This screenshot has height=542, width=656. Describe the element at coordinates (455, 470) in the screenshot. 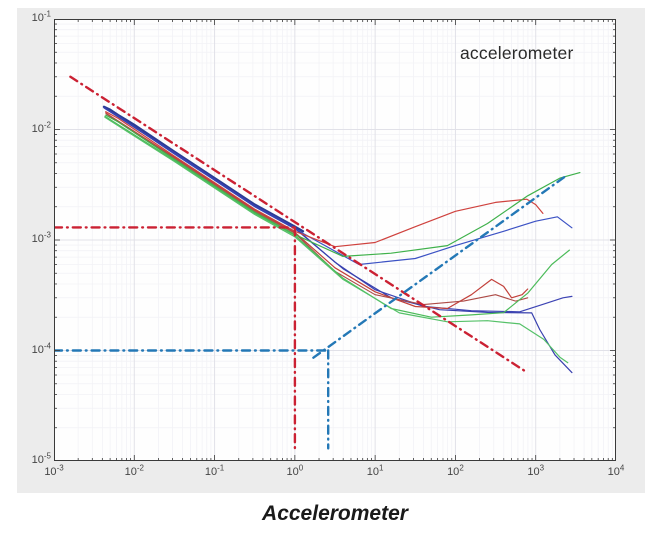

I see `x-tick-label: 10²` at that location.